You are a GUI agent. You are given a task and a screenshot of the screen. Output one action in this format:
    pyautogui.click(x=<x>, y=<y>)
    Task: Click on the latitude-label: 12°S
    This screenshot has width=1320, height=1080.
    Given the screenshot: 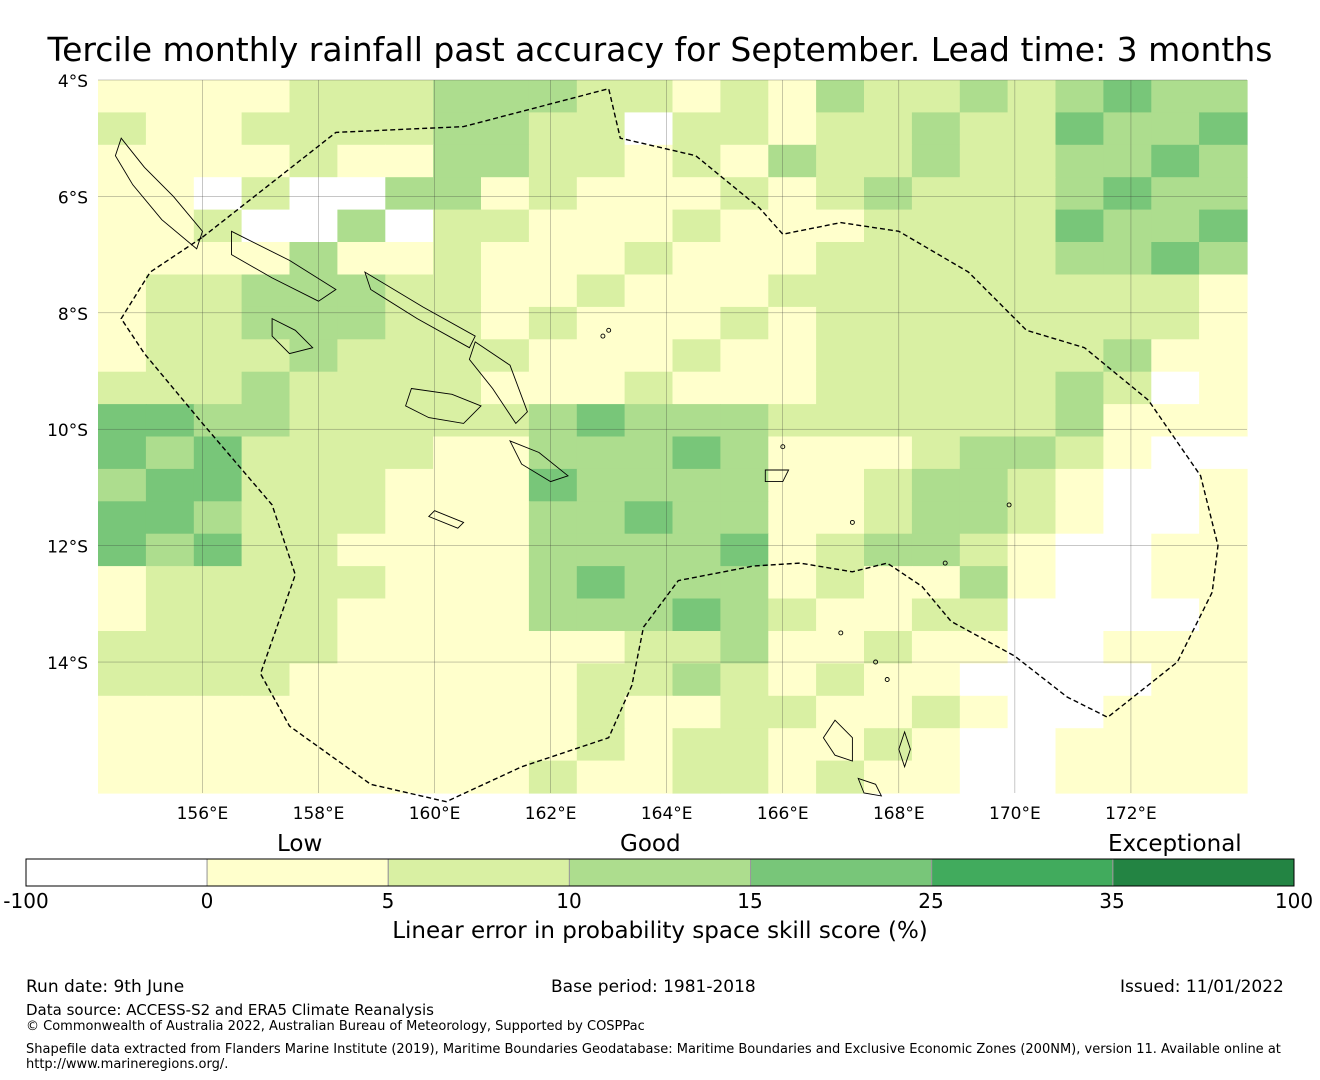 What is the action you would take?
    pyautogui.click(x=67, y=548)
    